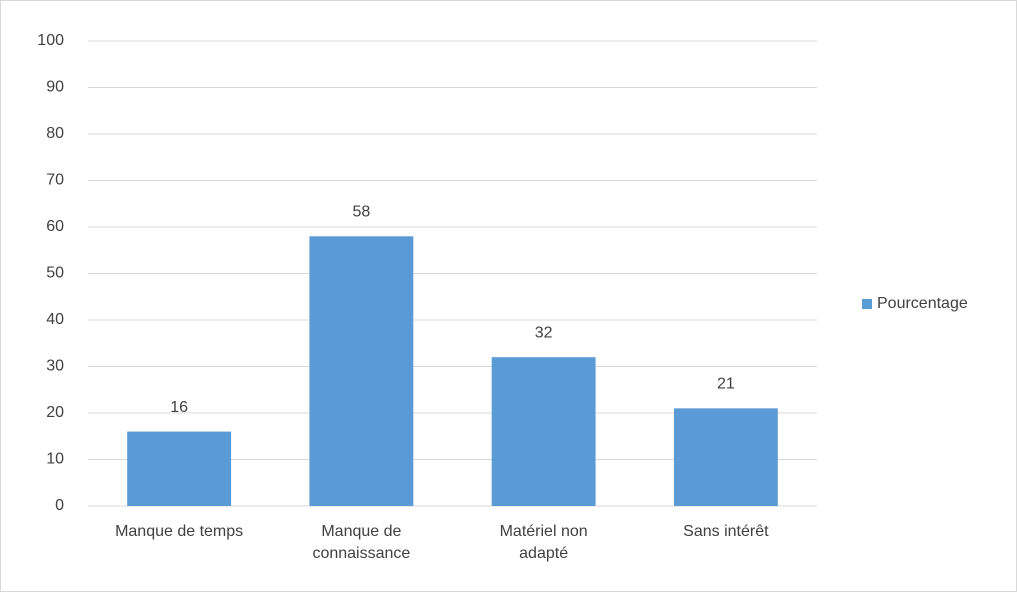 The image size is (1017, 592). Describe the element at coordinates (55, 273) in the screenshot. I see `y-tick-label: 50` at that location.